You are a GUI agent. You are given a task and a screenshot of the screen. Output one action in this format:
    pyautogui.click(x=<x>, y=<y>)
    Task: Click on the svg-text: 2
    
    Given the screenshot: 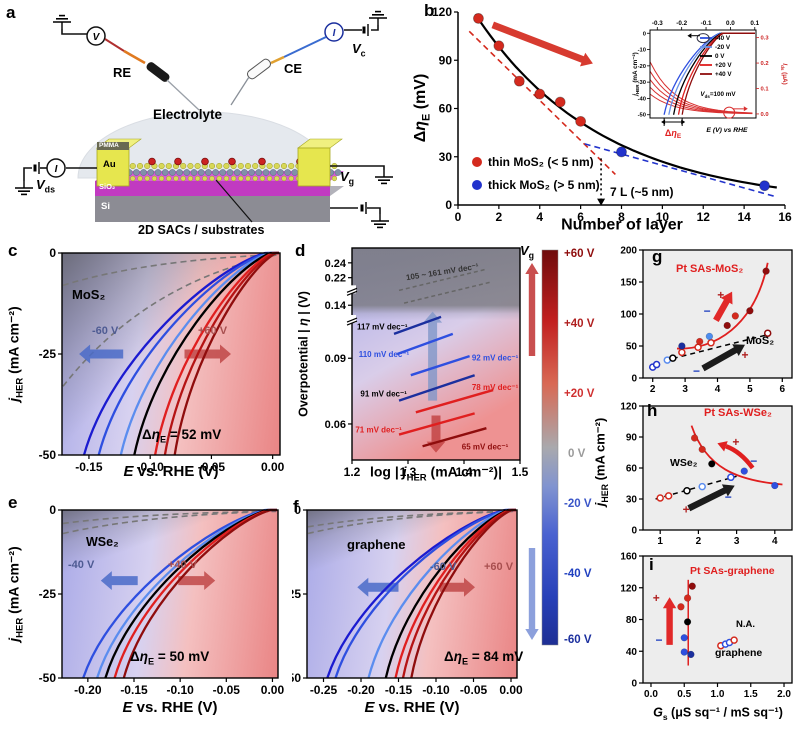 What is the action you would take?
    pyautogui.click(x=699, y=541)
    